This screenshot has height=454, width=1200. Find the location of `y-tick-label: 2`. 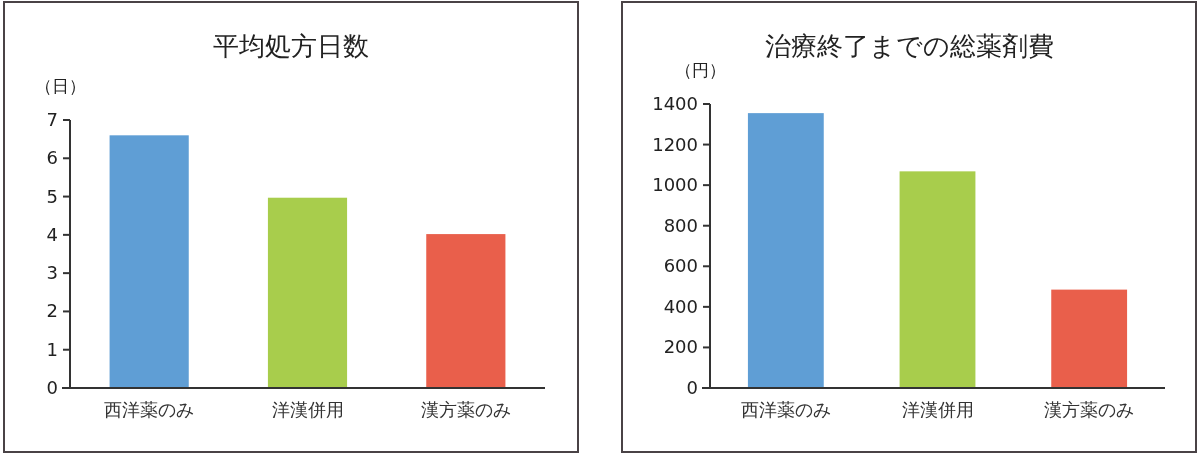

y-tick-label: 2 is located at coordinates (52, 311).